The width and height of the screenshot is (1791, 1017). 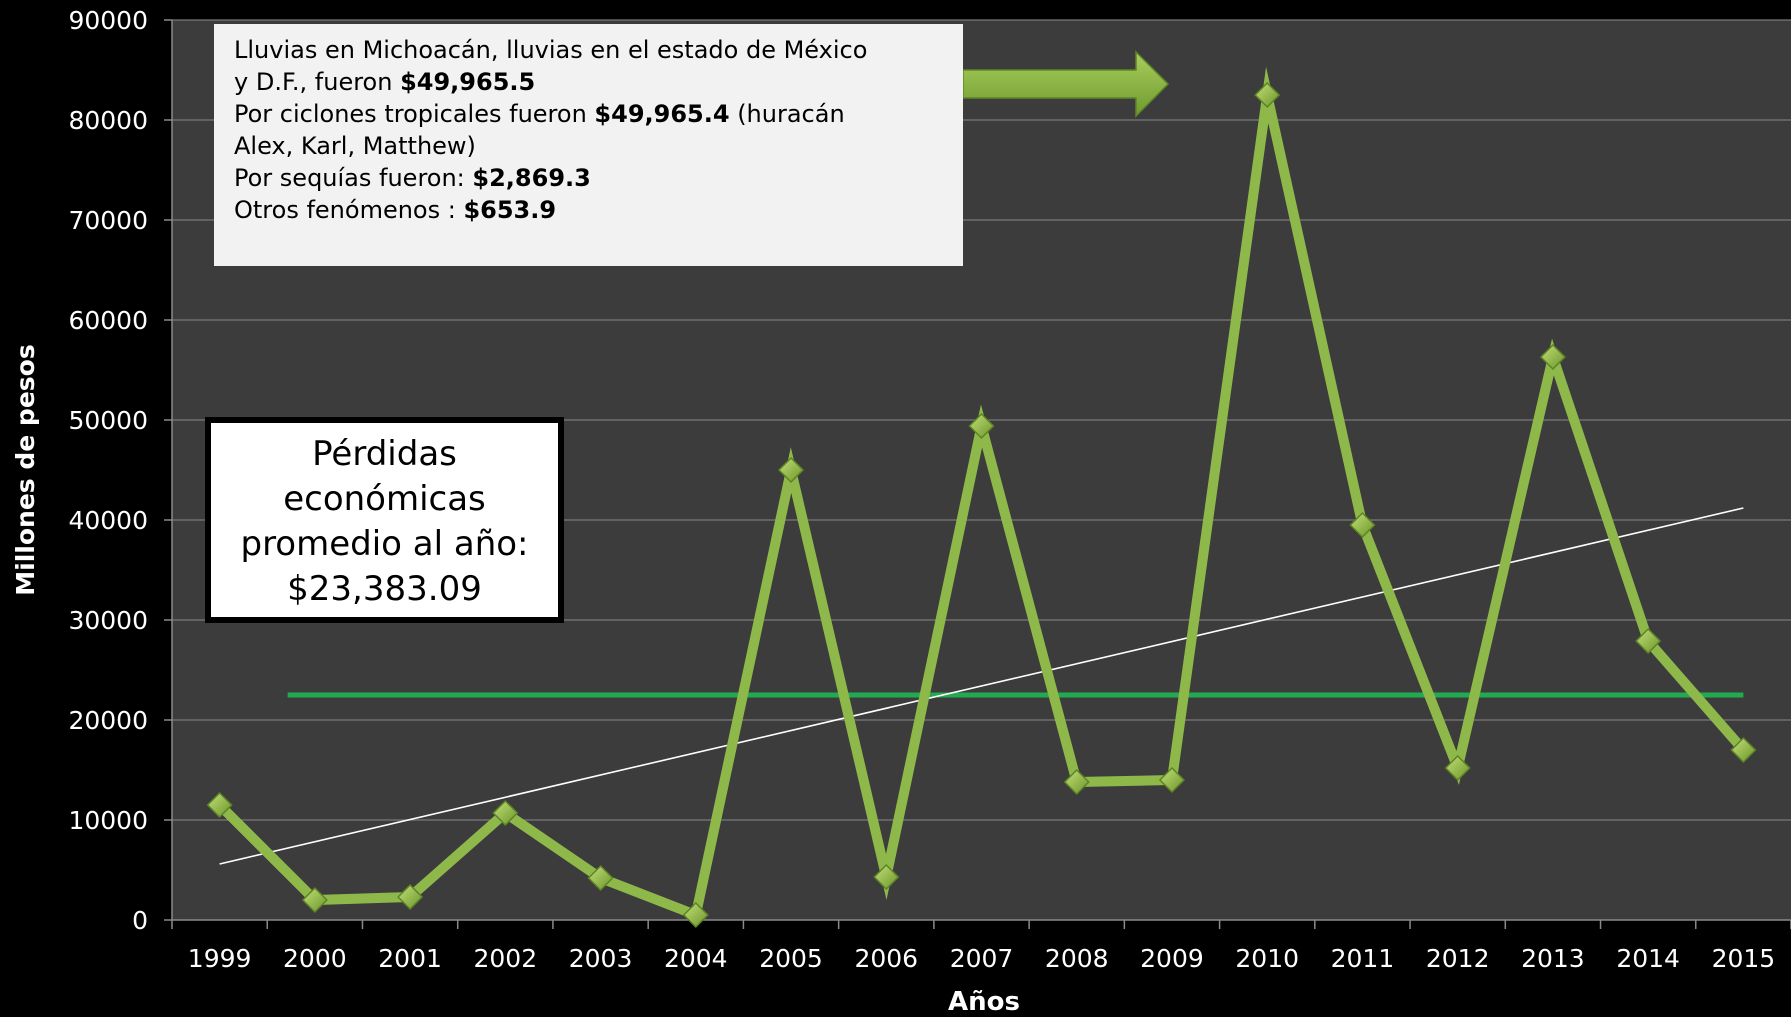 What do you see at coordinates (384, 589) in the screenshot?
I see `average-text-line: $23,383.09` at bounding box center [384, 589].